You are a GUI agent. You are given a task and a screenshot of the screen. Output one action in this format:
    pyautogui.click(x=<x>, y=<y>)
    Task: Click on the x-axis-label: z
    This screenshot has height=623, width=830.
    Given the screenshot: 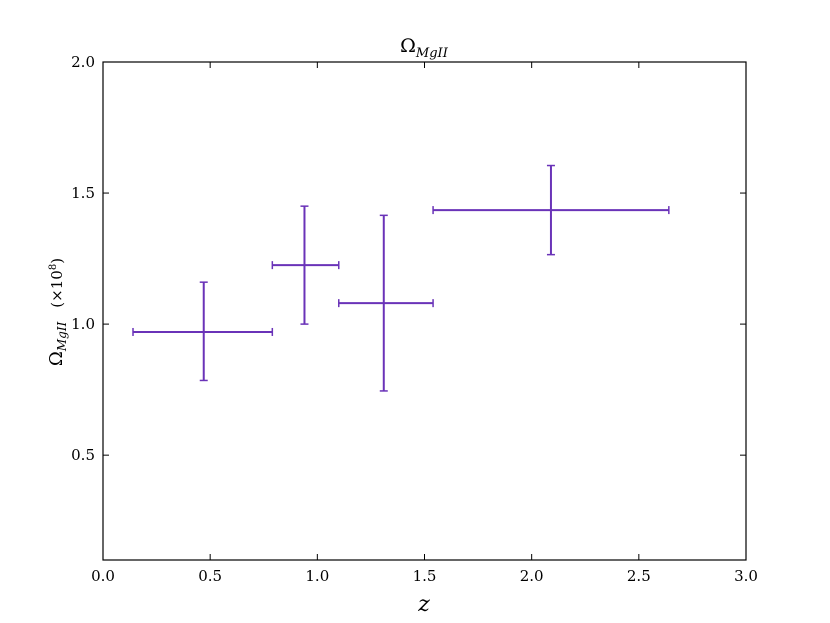 What is the action you would take?
    pyautogui.click(x=423, y=604)
    